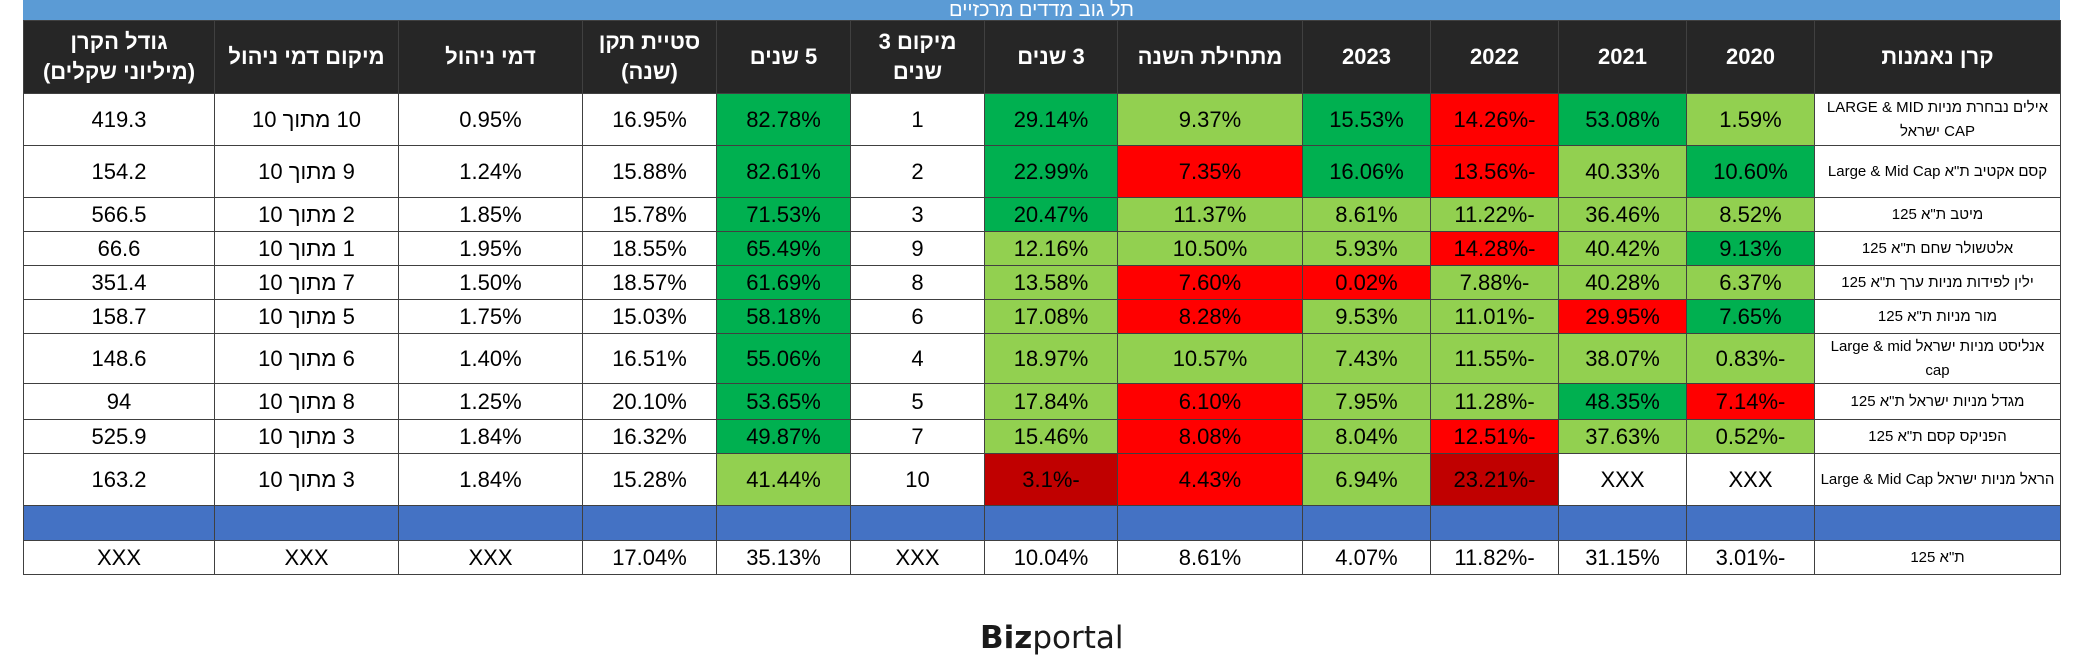 Image resolution: width=2077 pixels, height=662 pixels. What do you see at coordinates (649, 119) in the screenshot?
I see `std-dev-cell: 16.95%` at bounding box center [649, 119].